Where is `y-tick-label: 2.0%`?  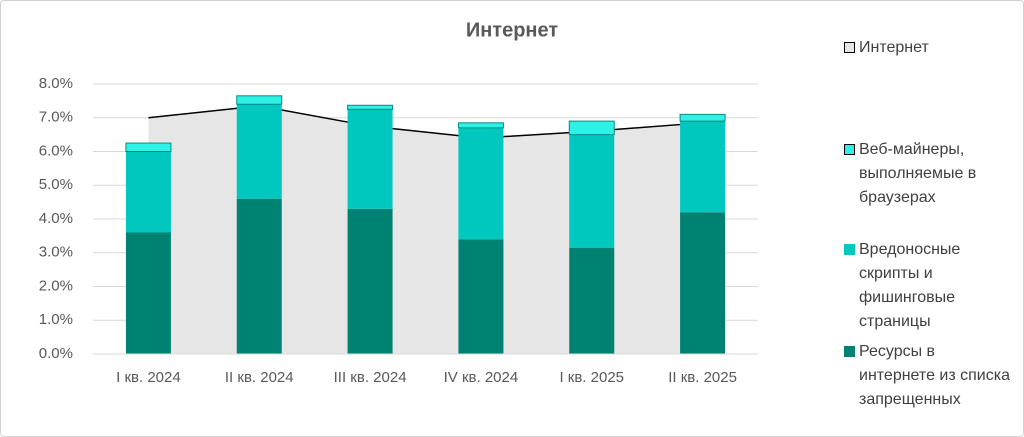
y-tick-label: 2.0% is located at coordinates (56, 285).